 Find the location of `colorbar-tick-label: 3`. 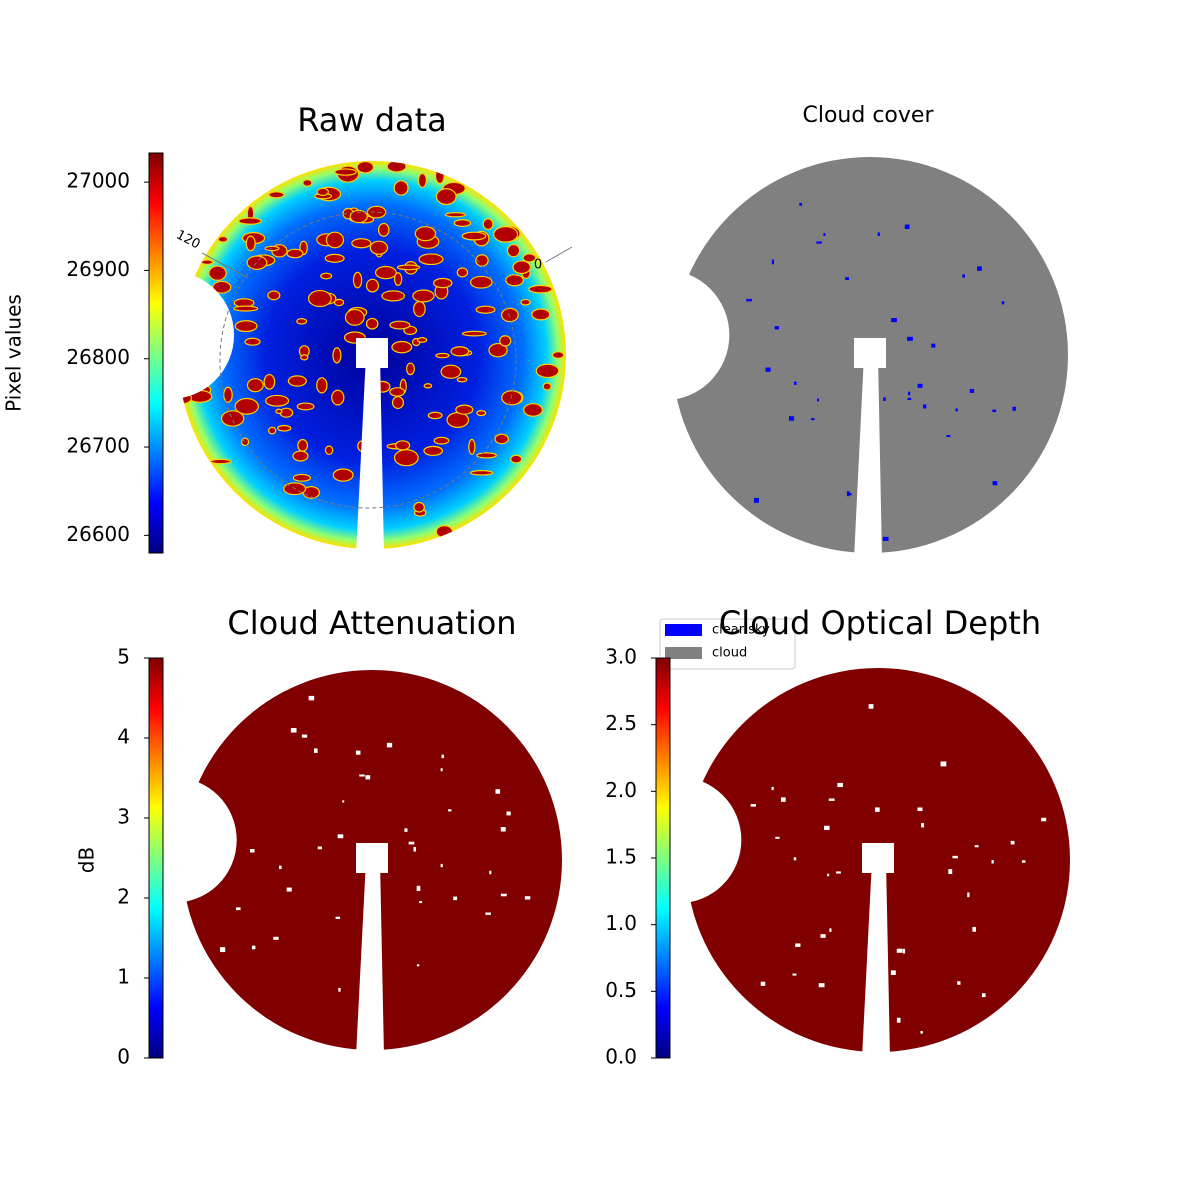

colorbar-tick-label: 3 is located at coordinates (123, 817).